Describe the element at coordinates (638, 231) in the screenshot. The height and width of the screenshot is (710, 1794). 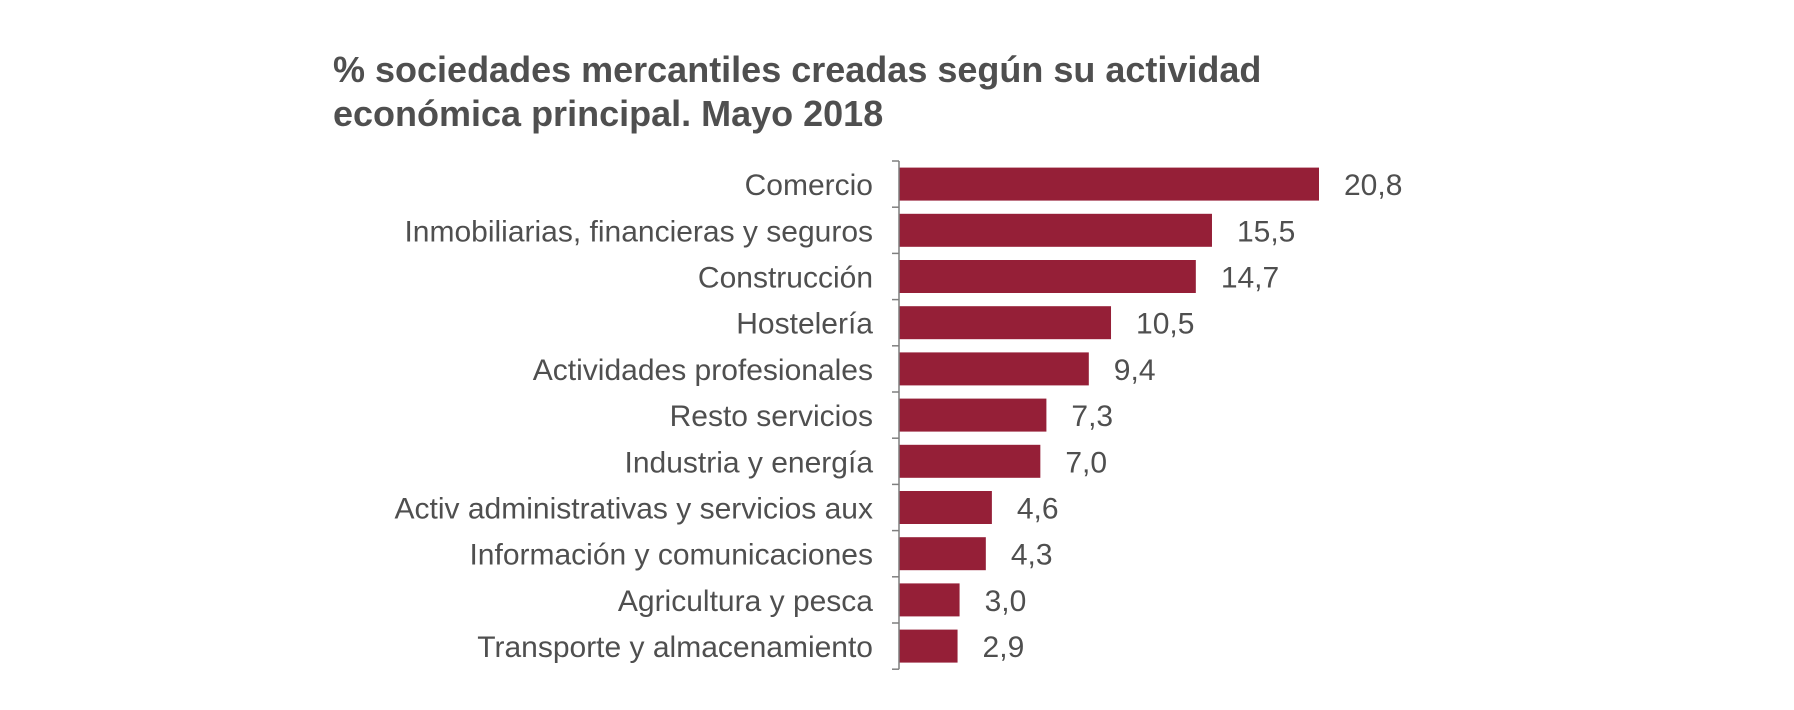
I see `category-label: Inmobiliarias, financieras y seguros` at that location.